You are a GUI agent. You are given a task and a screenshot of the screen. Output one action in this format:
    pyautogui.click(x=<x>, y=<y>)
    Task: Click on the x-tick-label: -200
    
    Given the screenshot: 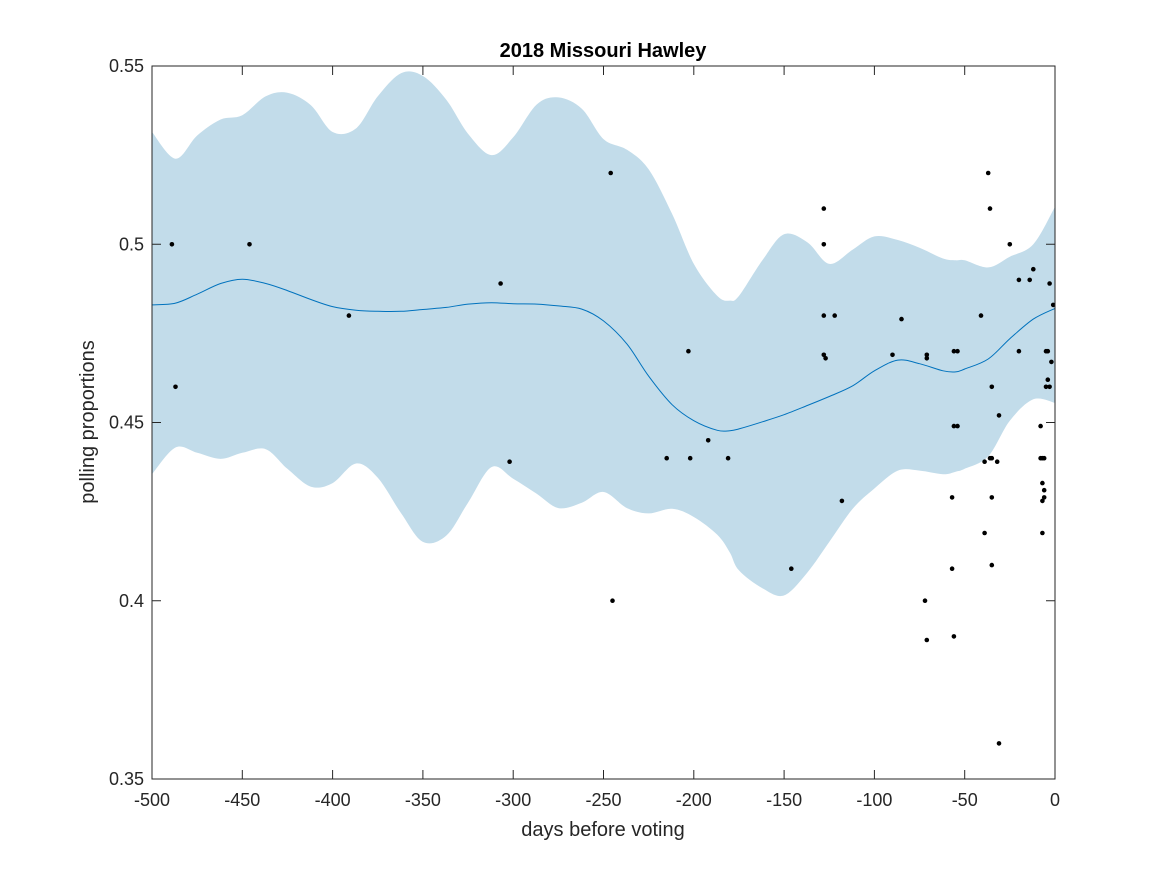 What is the action you would take?
    pyautogui.click(x=694, y=800)
    